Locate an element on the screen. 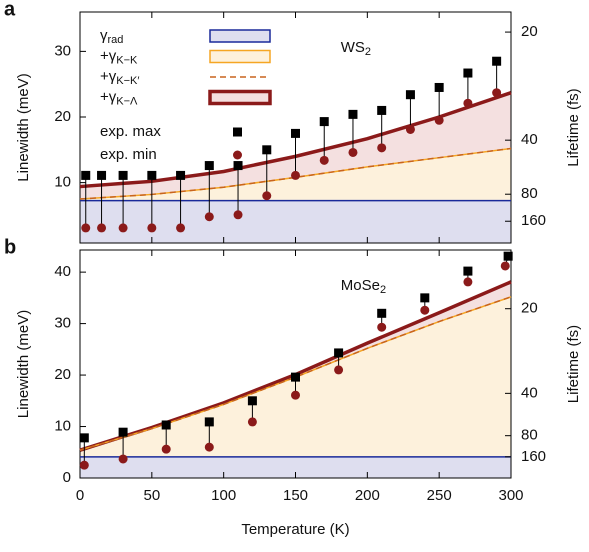  x-tick-label: 250 is located at coordinates (439, 495).